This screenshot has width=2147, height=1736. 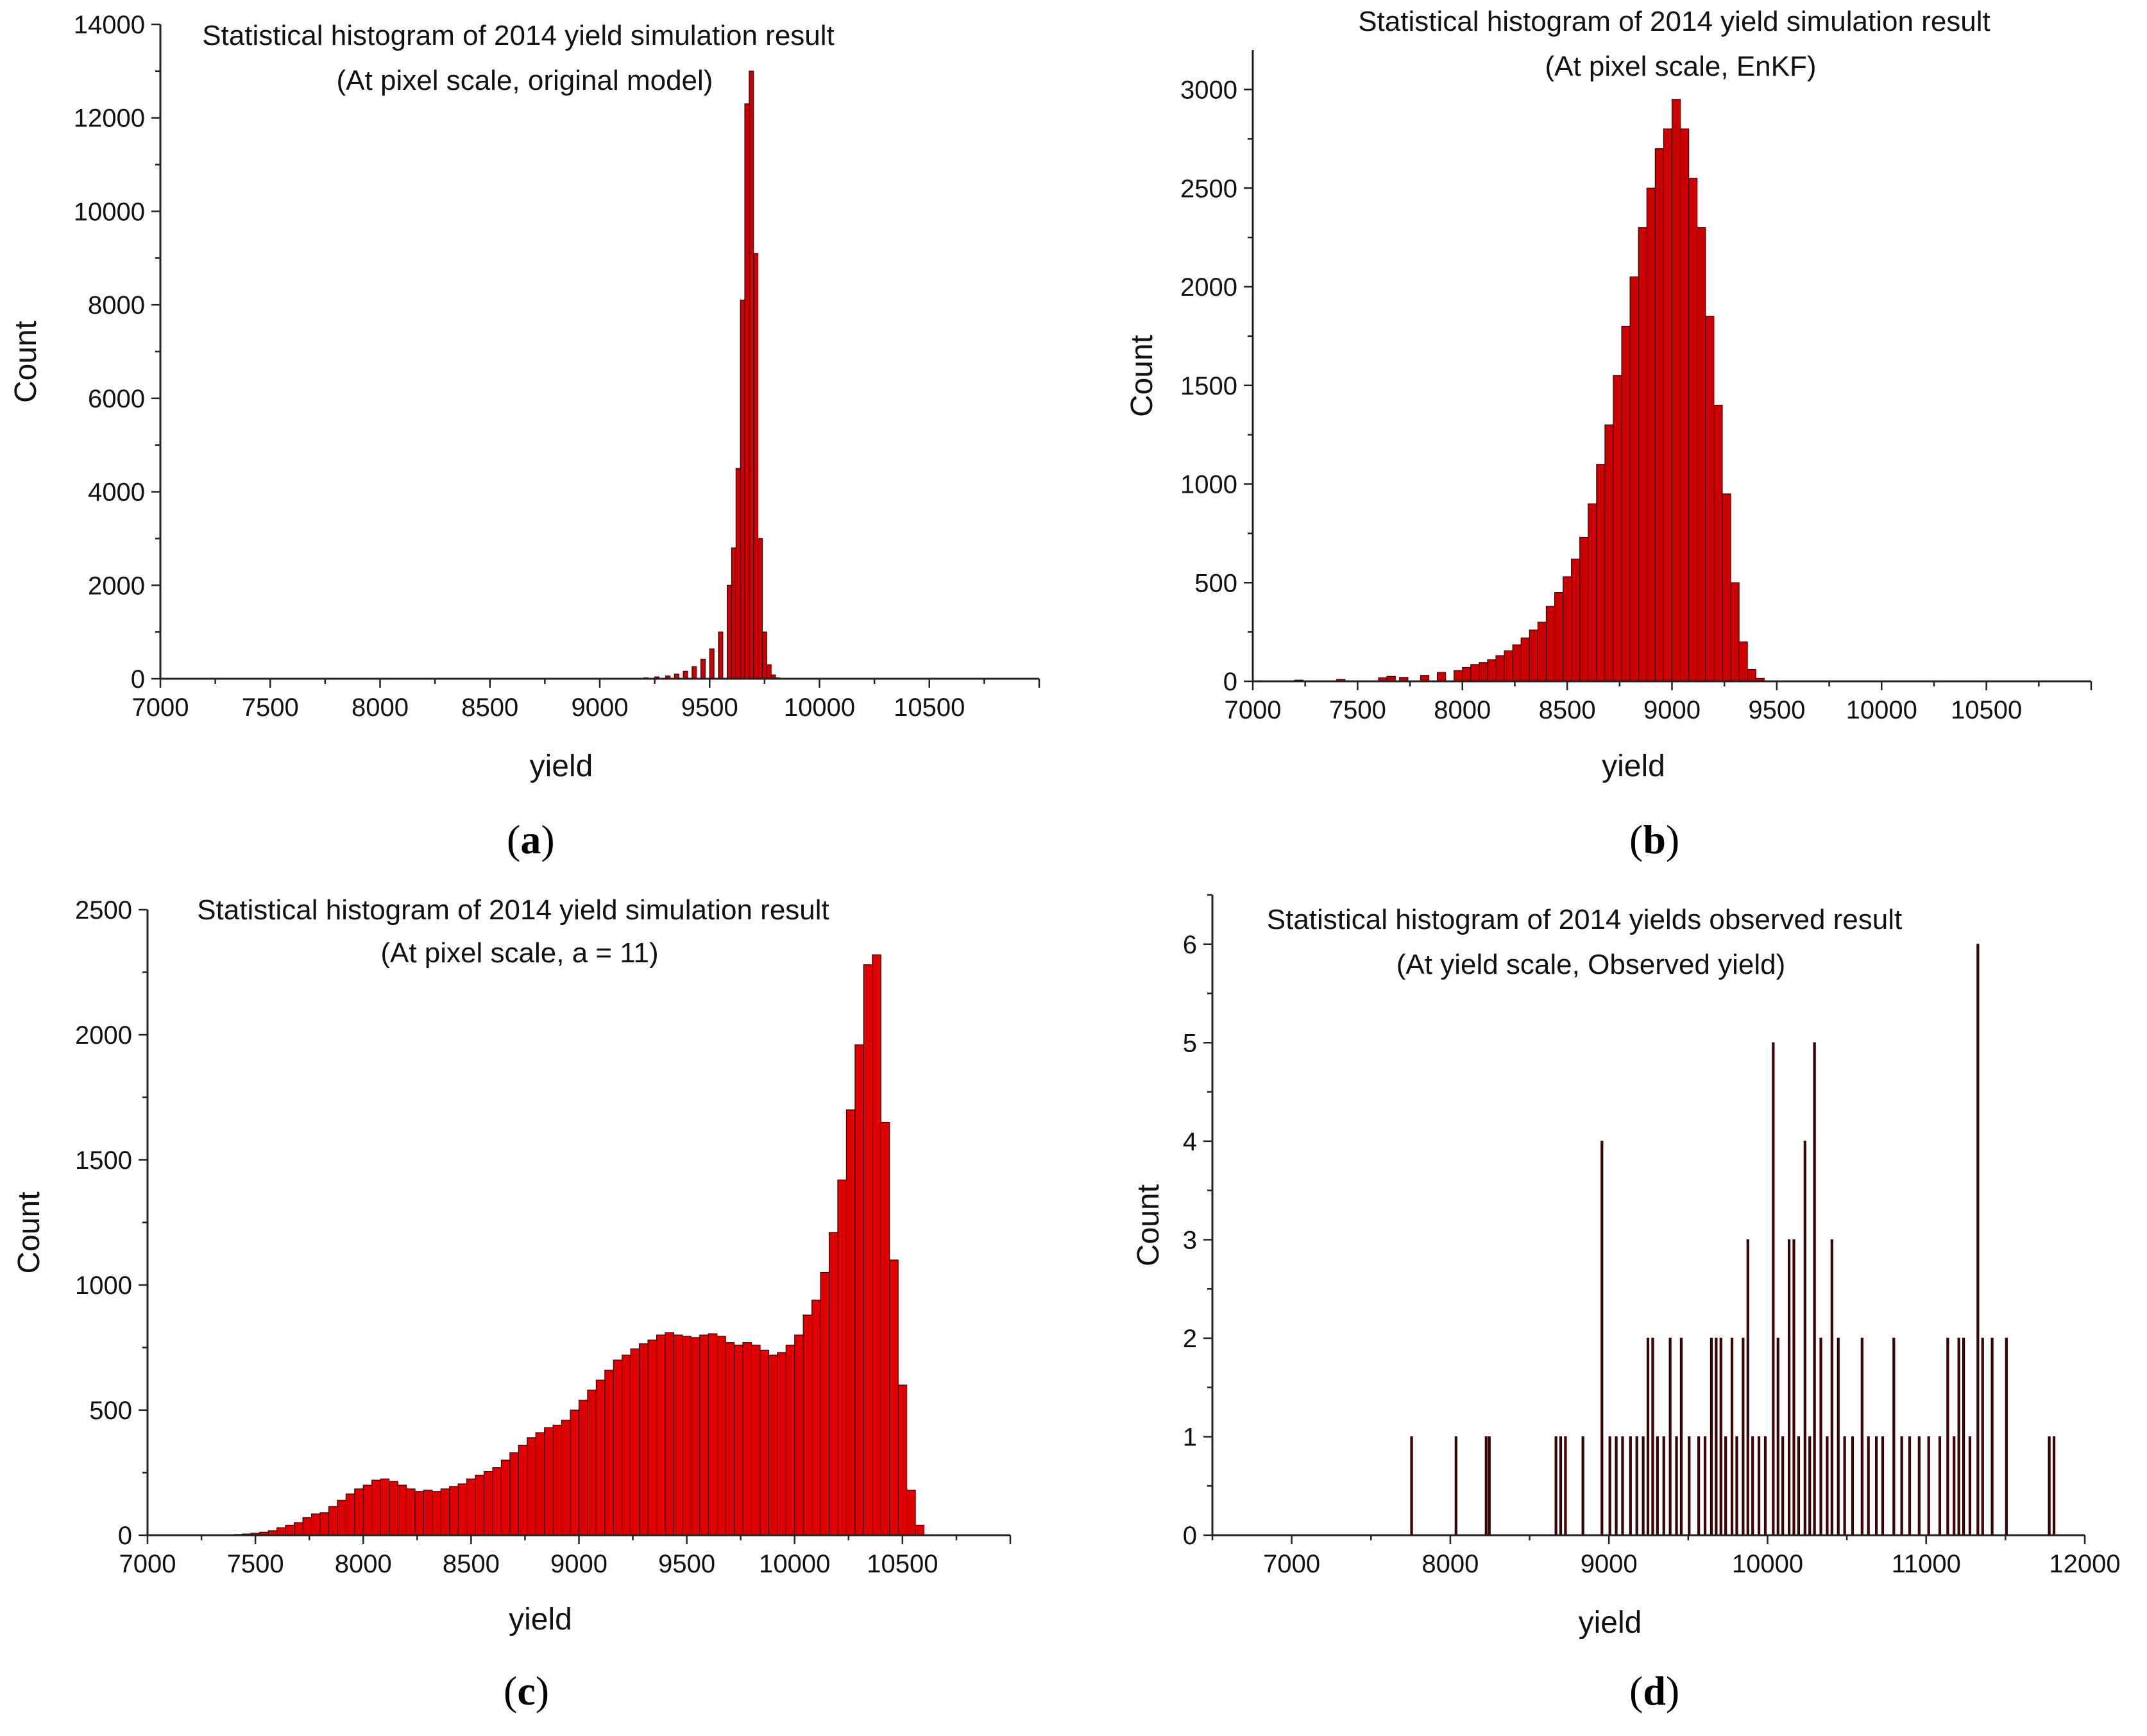 I want to click on x-tick-label: 7500, so click(x=1357, y=710).